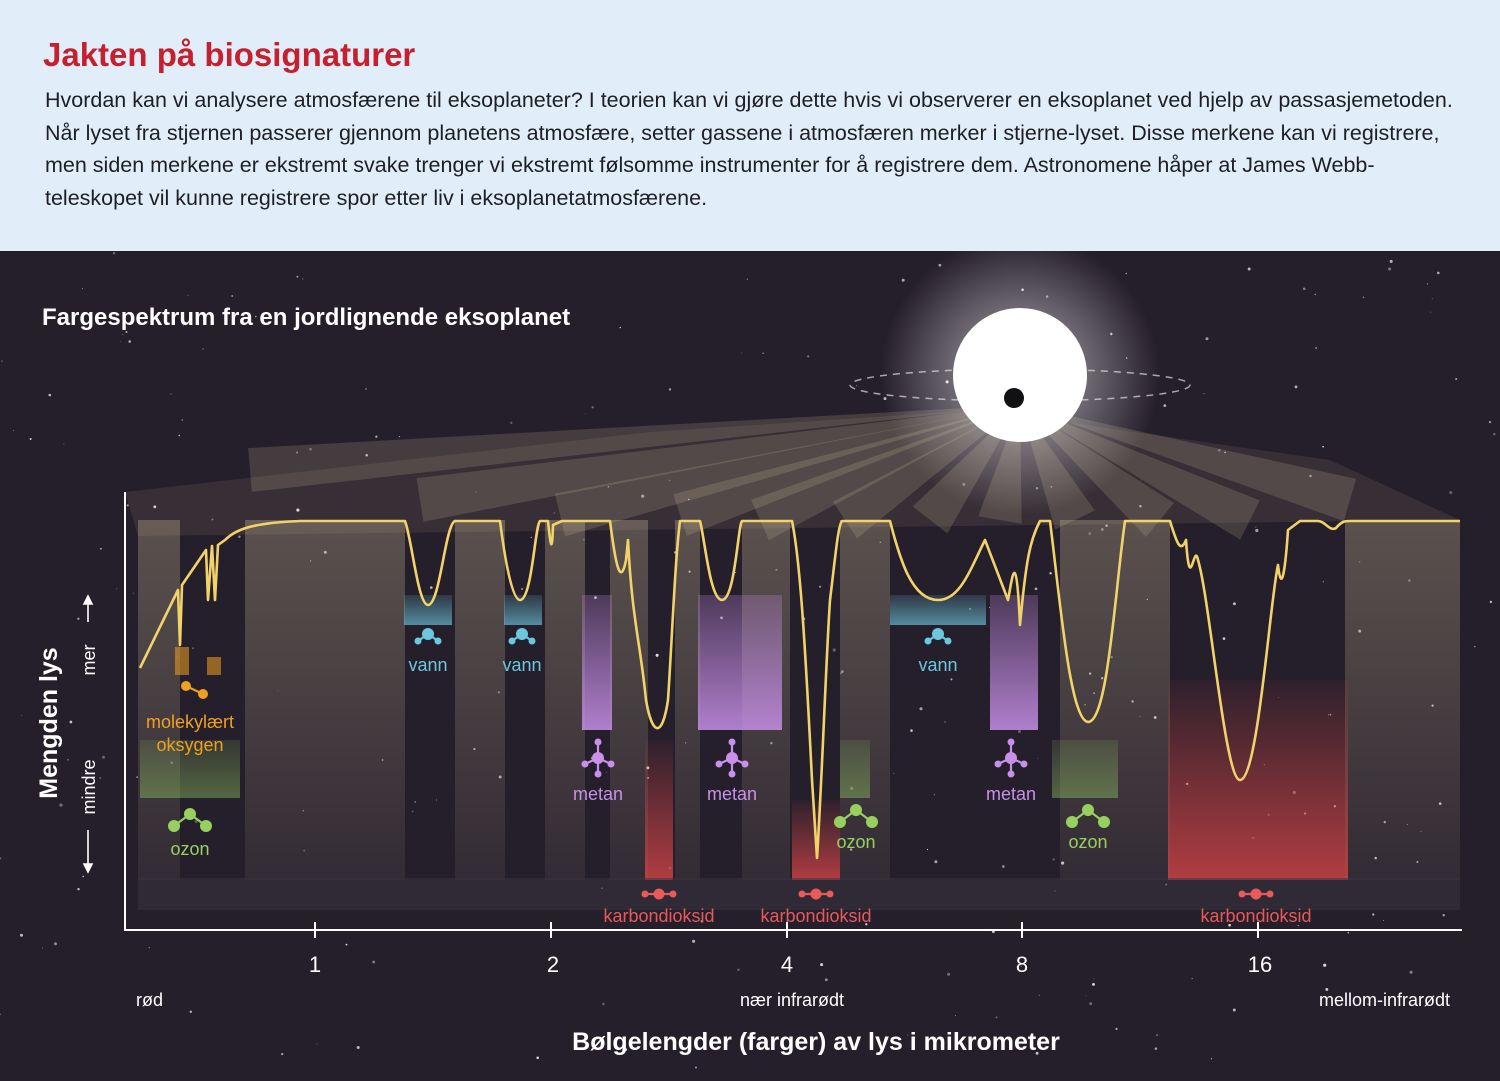 This screenshot has height=1081, width=1500. What do you see at coordinates (189, 745) in the screenshot?
I see `gas-label-oxygen-2: oksygen` at bounding box center [189, 745].